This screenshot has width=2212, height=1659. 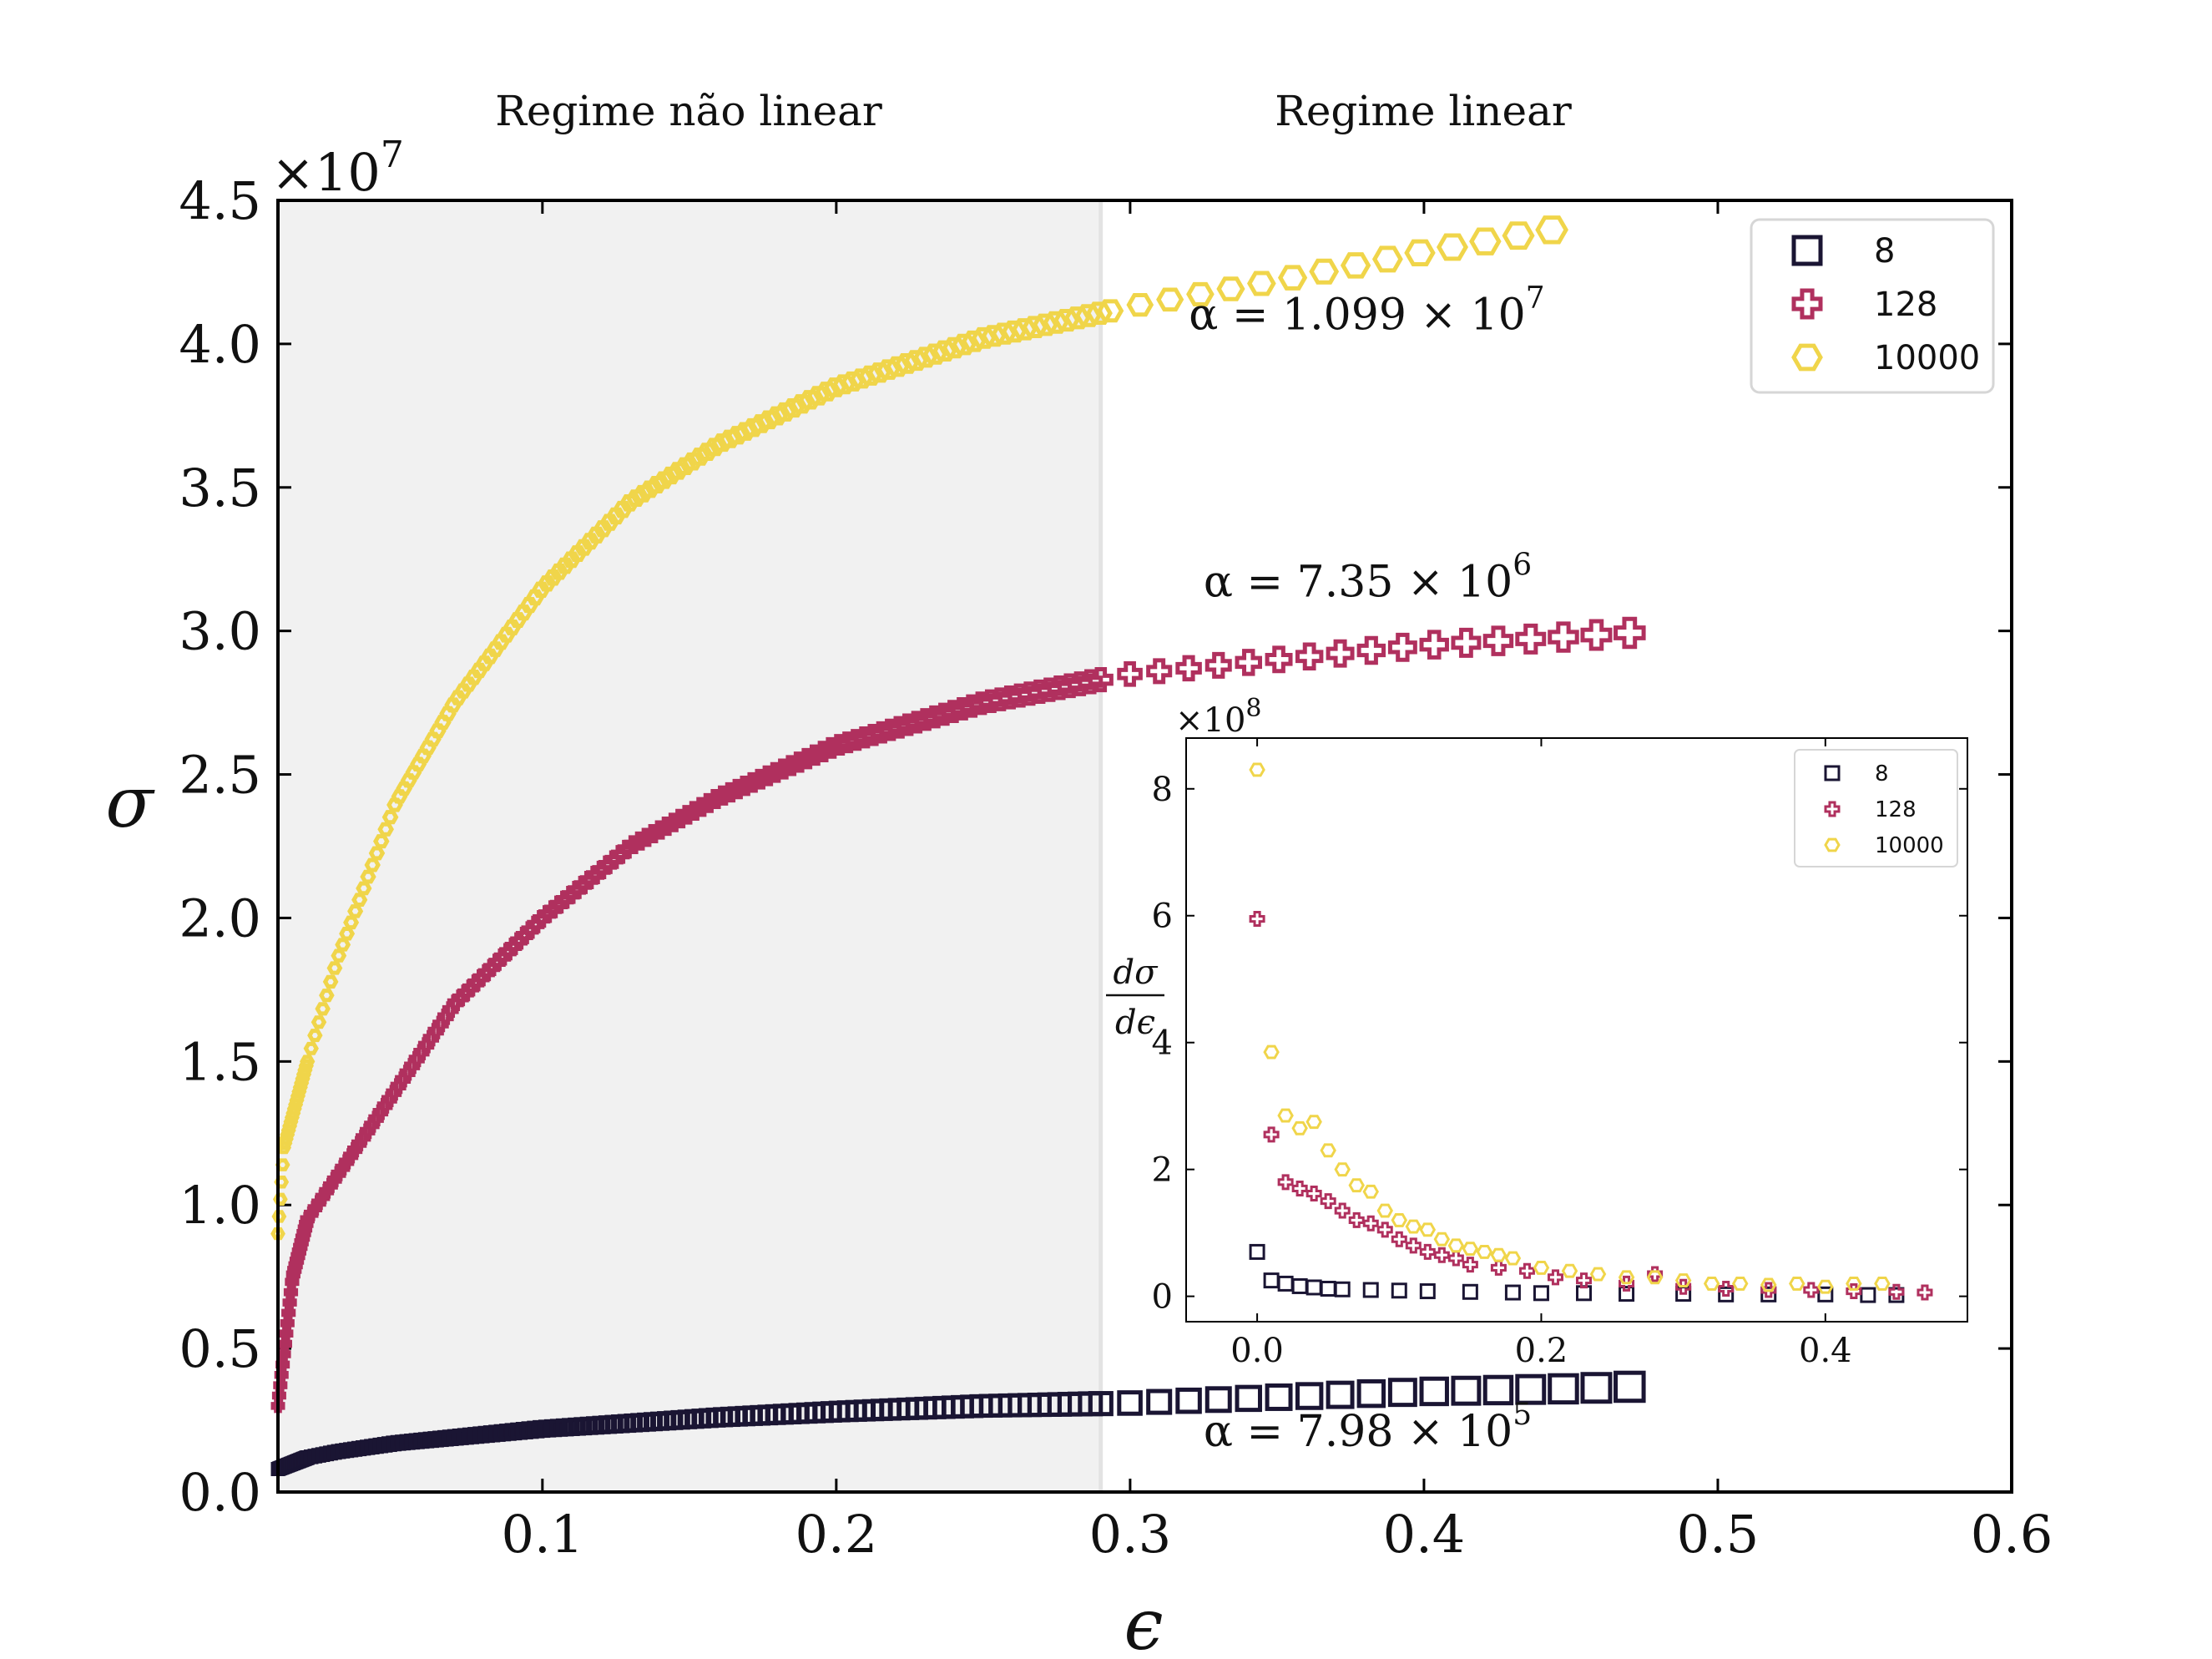 I want to click on alpha-annotation: α = 1.099 × 107, so click(x=1366, y=311).